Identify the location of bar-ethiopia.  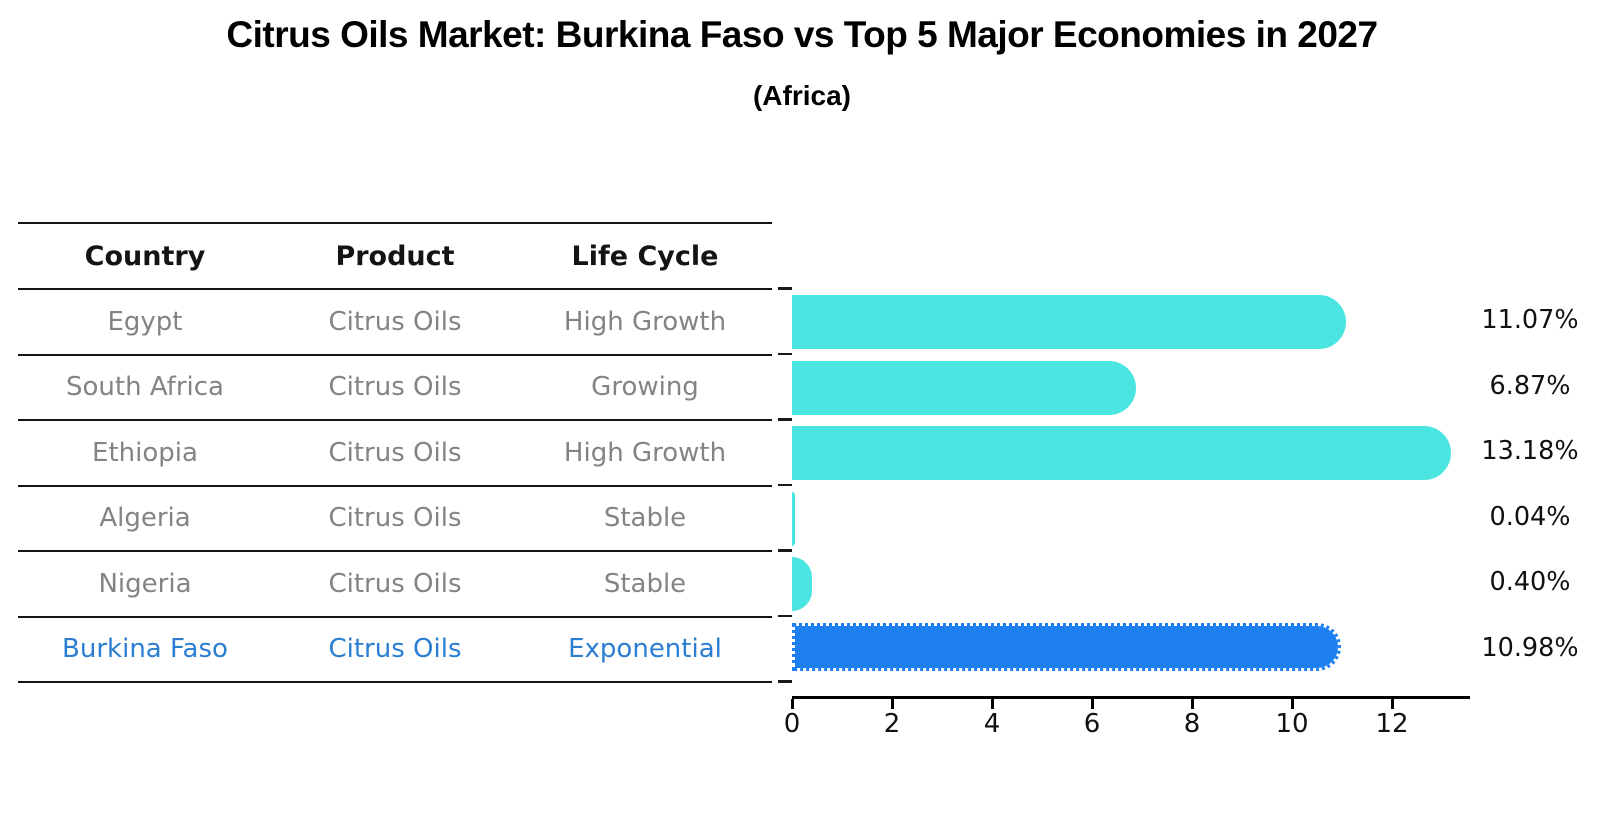
(1121, 453).